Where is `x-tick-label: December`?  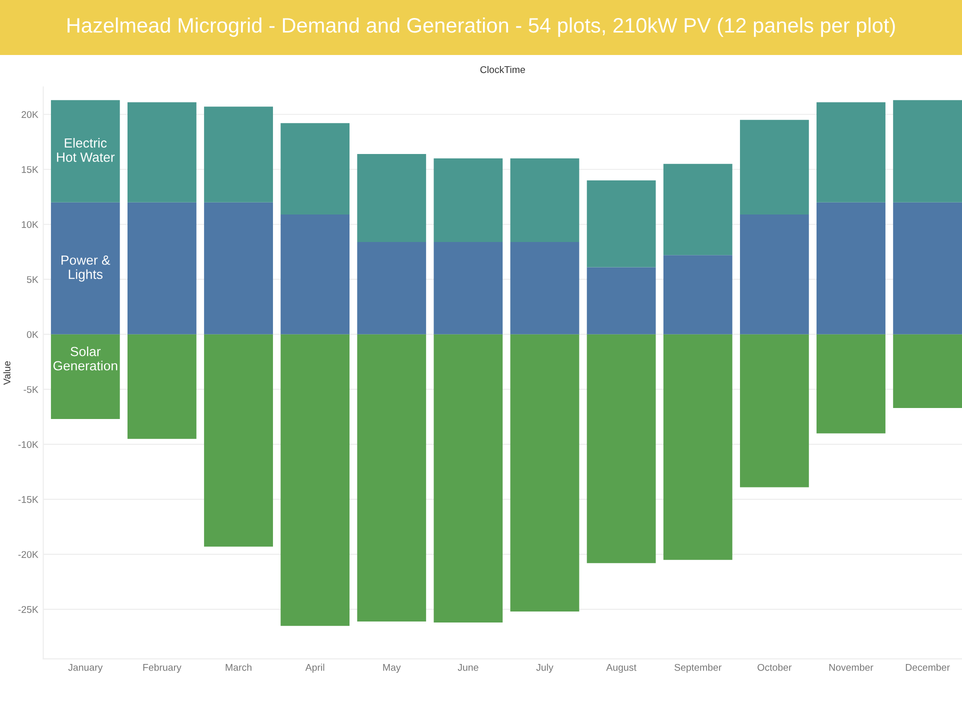
x-tick-label: December is located at coordinates (928, 667).